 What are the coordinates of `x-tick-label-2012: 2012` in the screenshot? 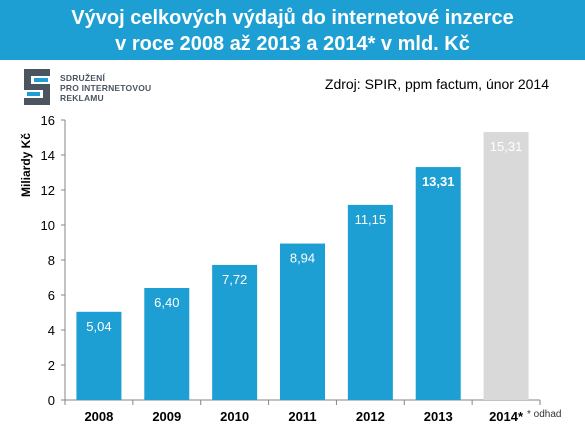 It's located at (370, 416).